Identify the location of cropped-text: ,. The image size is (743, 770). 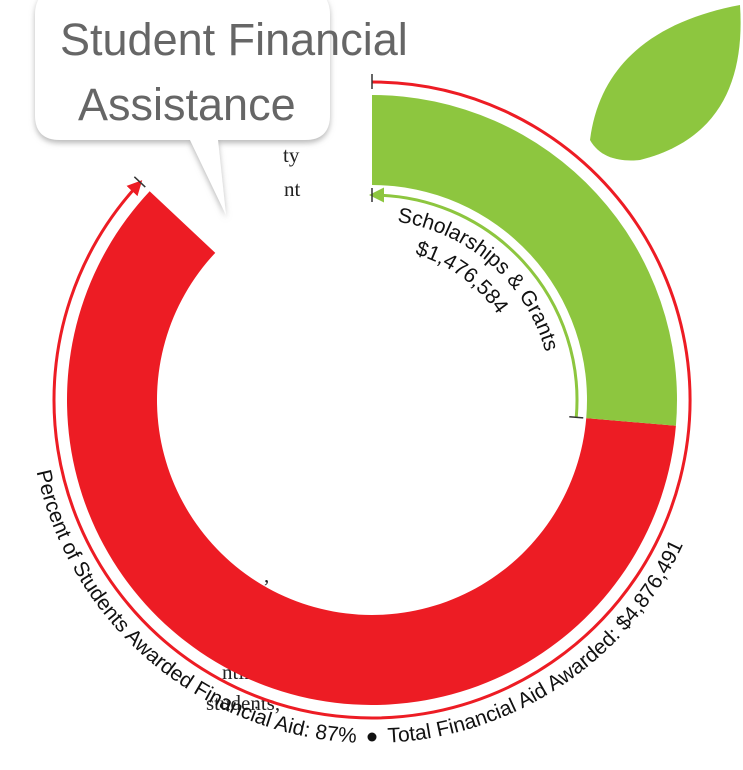
(266, 575).